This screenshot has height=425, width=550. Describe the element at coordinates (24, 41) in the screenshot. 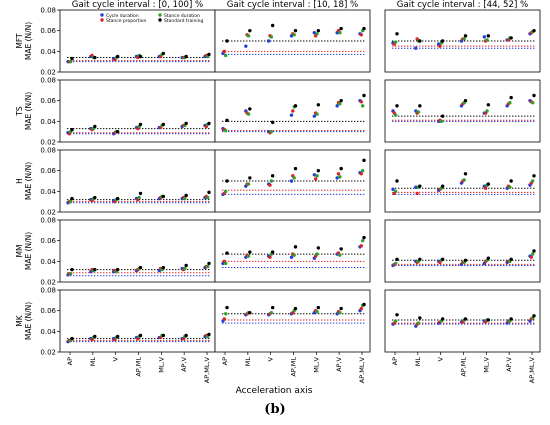

I see `y-axis-label: MFTMAE (N/N)` at that location.